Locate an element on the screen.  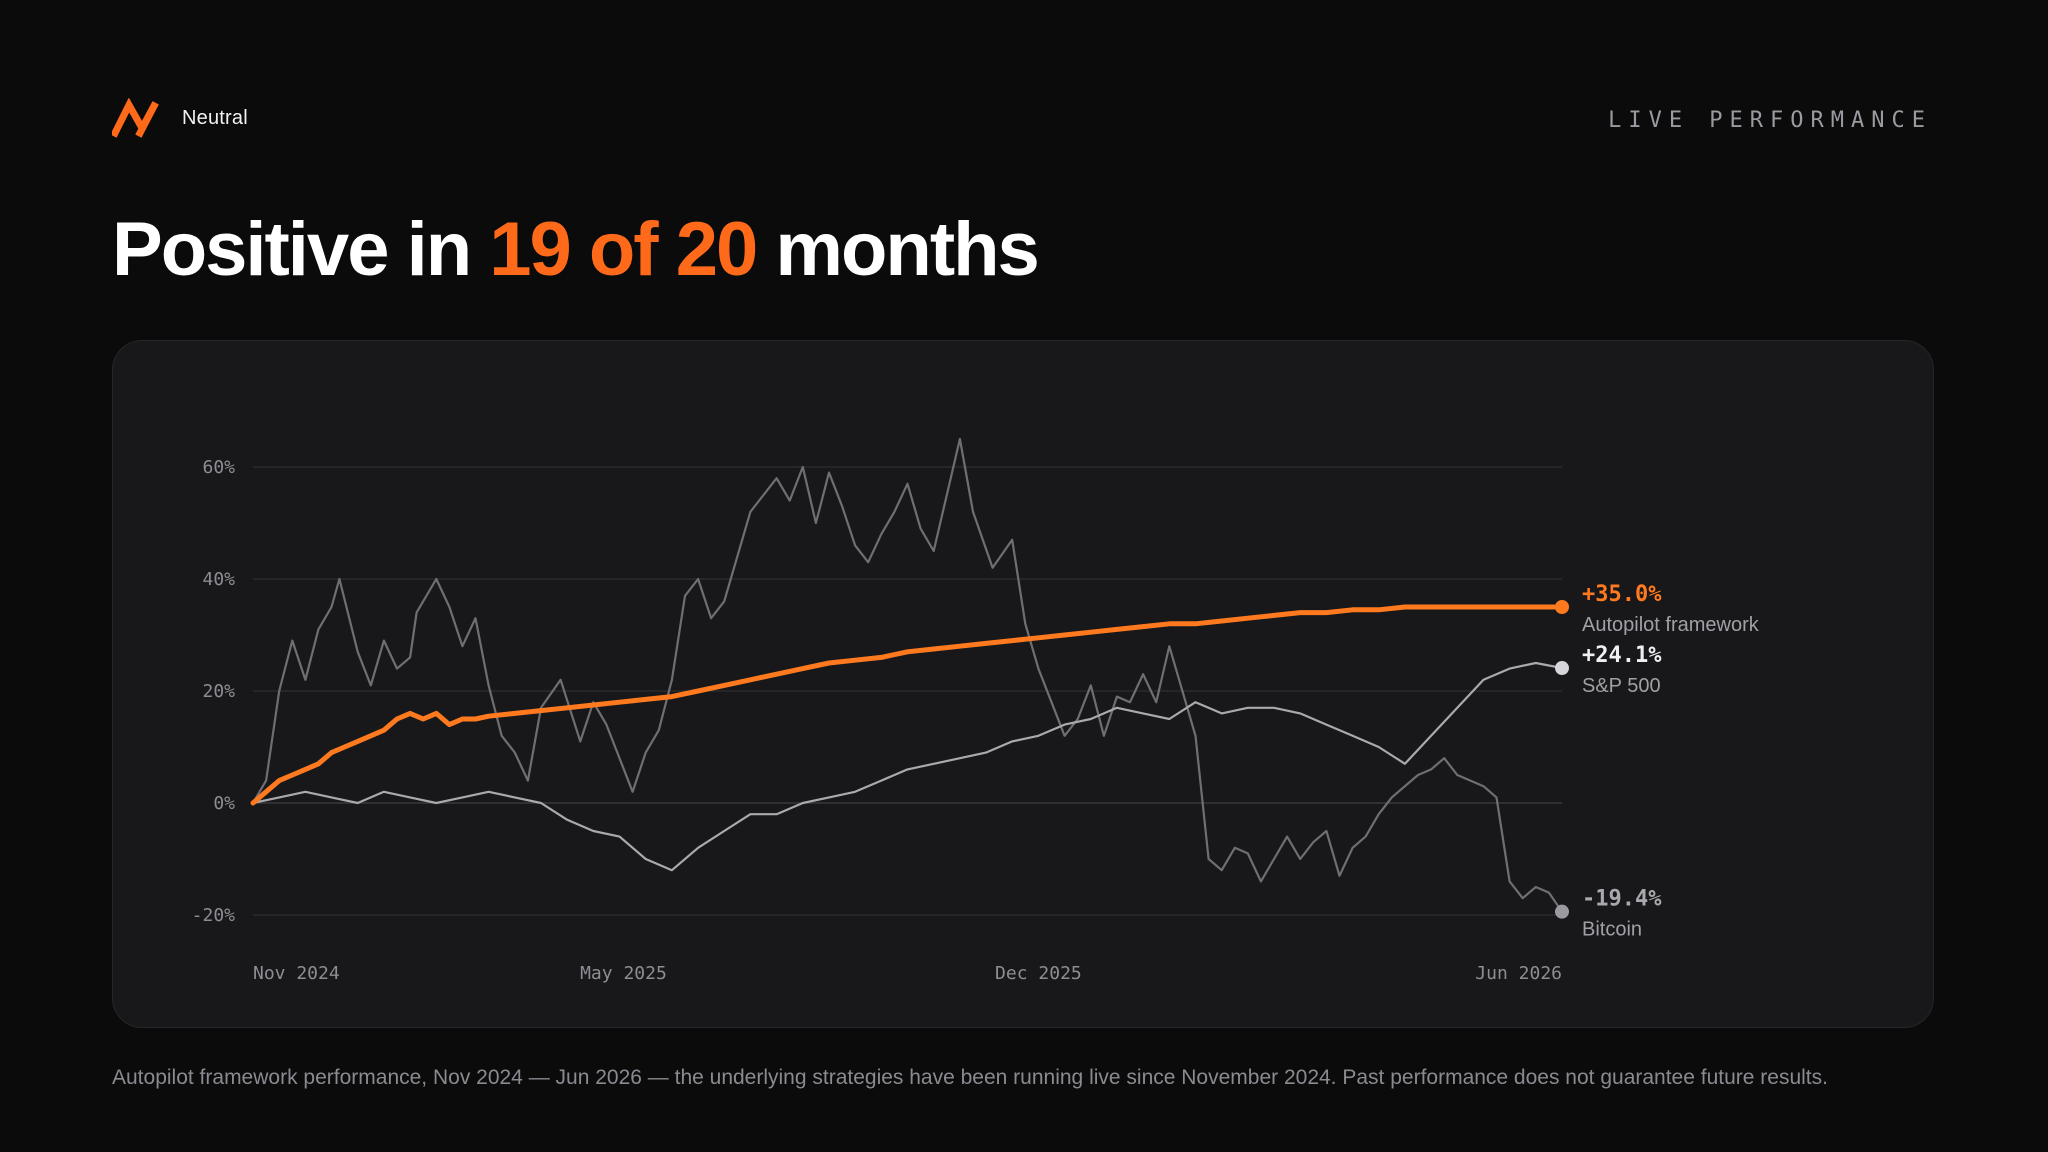
series-name-label: S&P 500 is located at coordinates (1621, 686).